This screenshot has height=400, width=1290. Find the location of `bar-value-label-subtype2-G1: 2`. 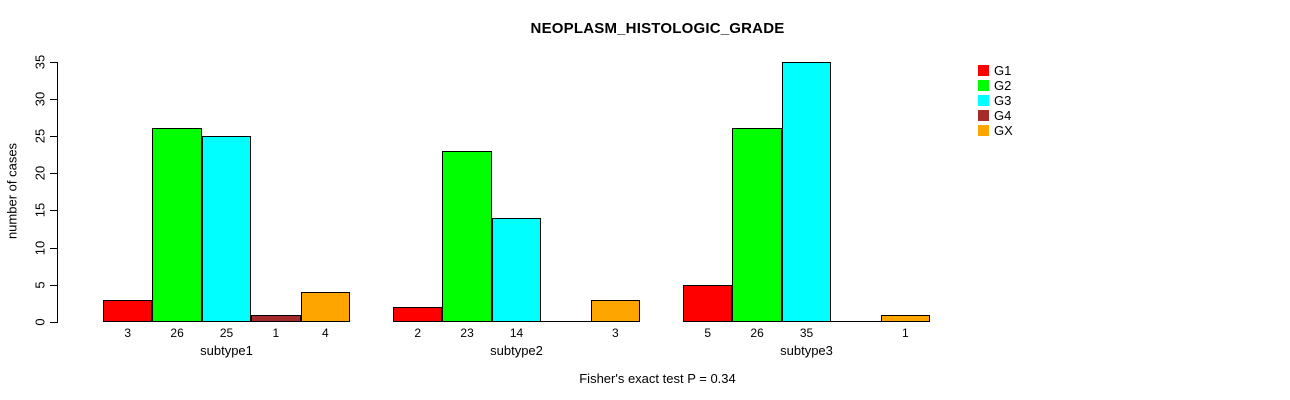

bar-value-label-subtype2-G1: 2 is located at coordinates (418, 333).